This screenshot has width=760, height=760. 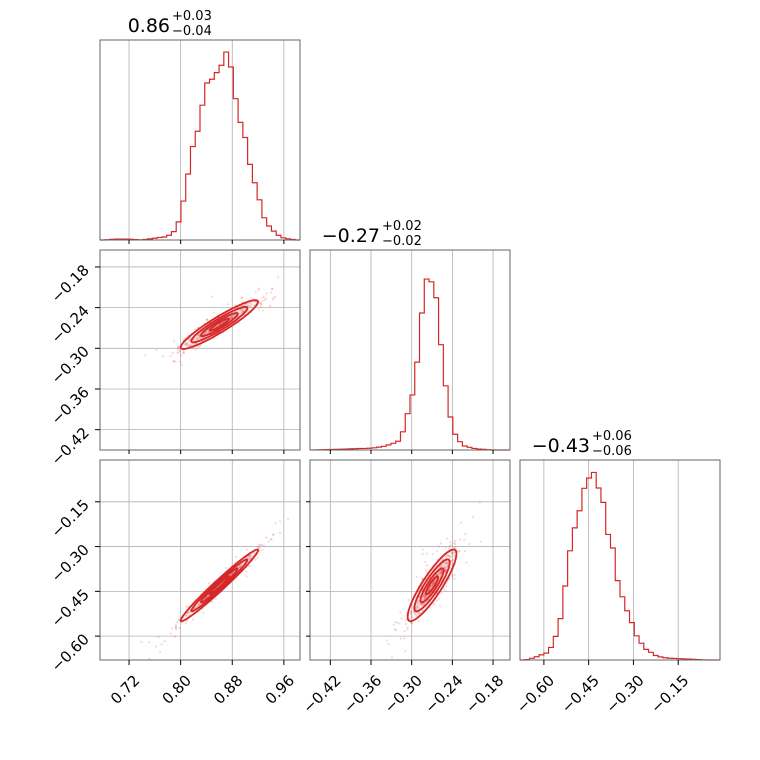 What do you see at coordinates (70, 324) in the screenshot?
I see `y-tick-label: −0.24` at bounding box center [70, 324].